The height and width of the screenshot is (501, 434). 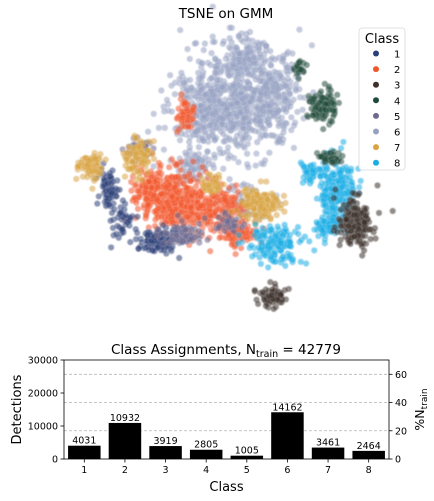 I want to click on legend-label-1: 1, so click(x=397, y=55).